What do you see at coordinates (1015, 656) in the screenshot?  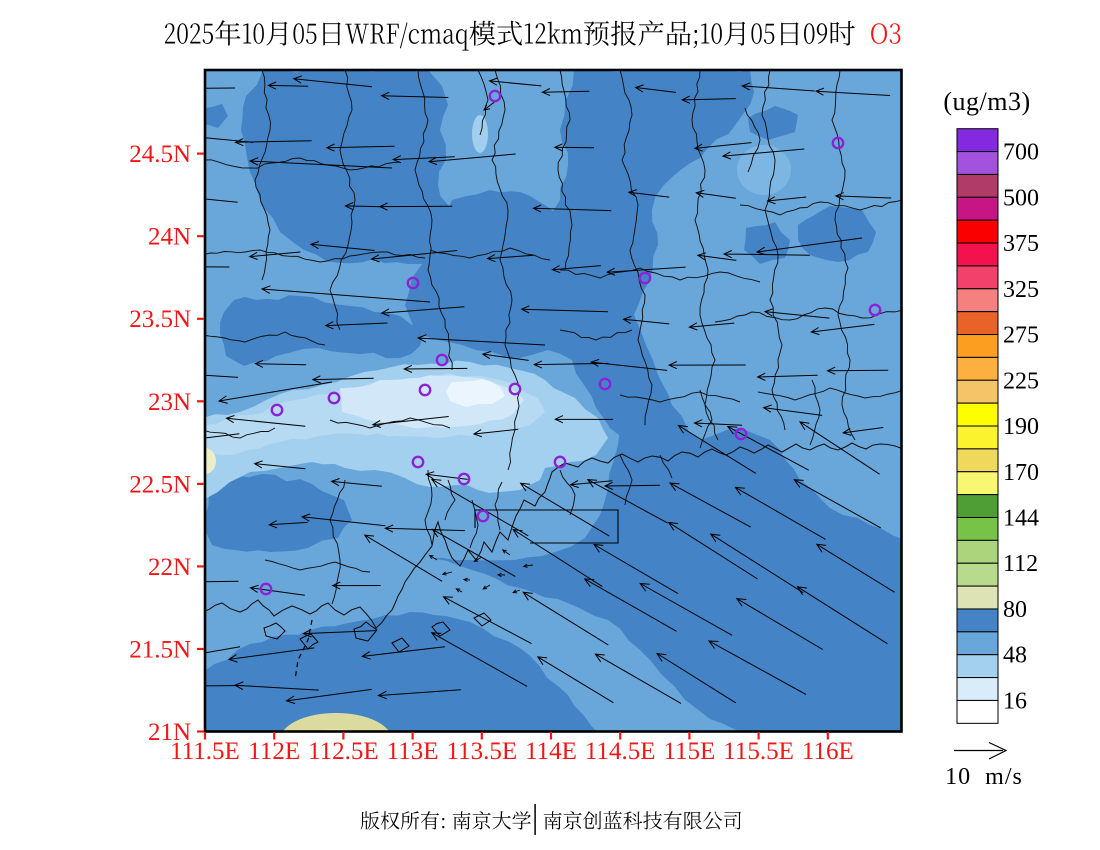 I see `svg-text: 48` at bounding box center [1015, 656].